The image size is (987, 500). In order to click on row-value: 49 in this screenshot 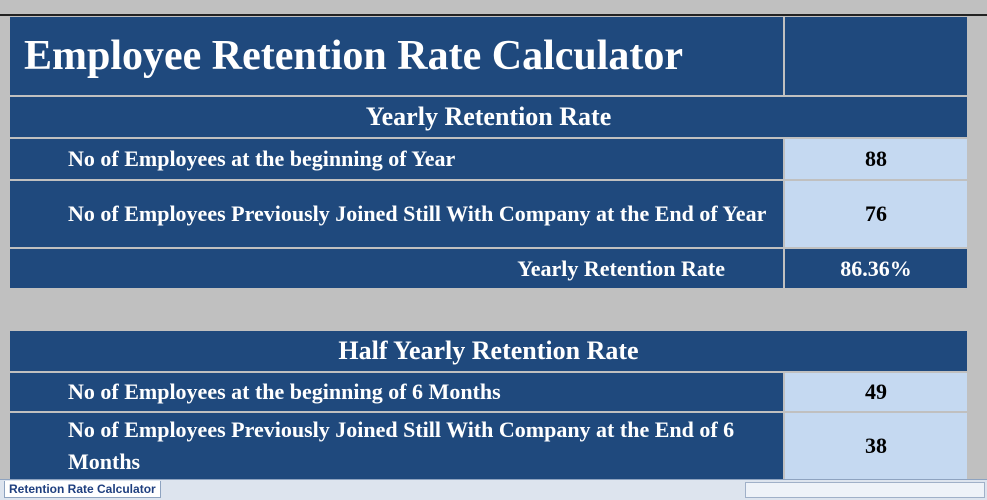, I will do `click(876, 392)`.